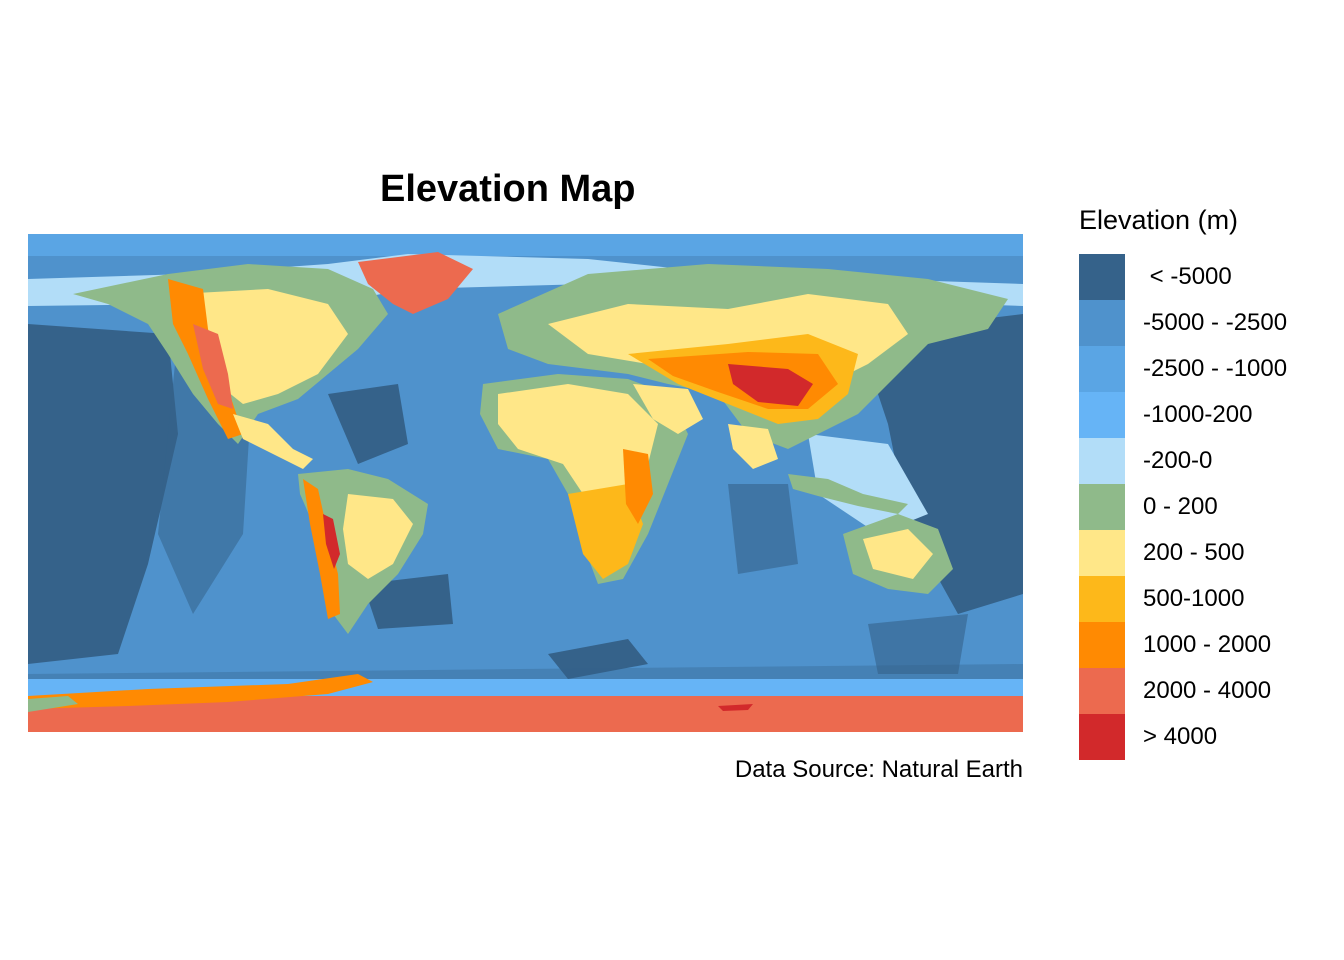 The width and height of the screenshot is (1344, 960). I want to click on legend-label: 2000 - 4000, so click(1207, 690).